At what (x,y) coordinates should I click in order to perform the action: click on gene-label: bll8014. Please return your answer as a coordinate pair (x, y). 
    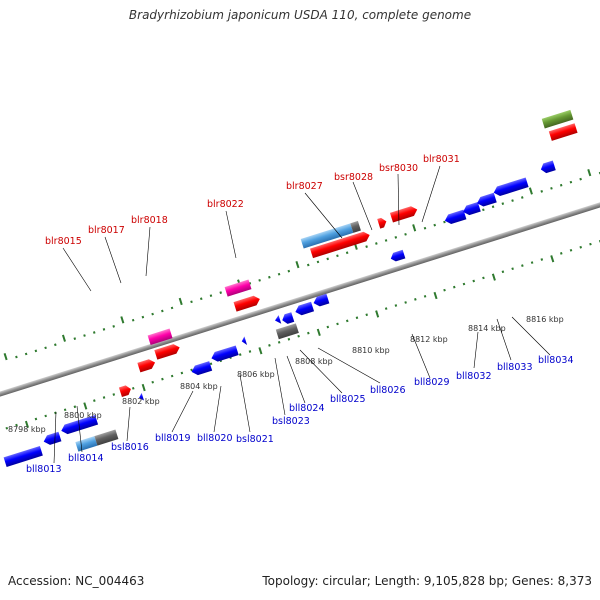
    Looking at the image, I should click on (86, 458).